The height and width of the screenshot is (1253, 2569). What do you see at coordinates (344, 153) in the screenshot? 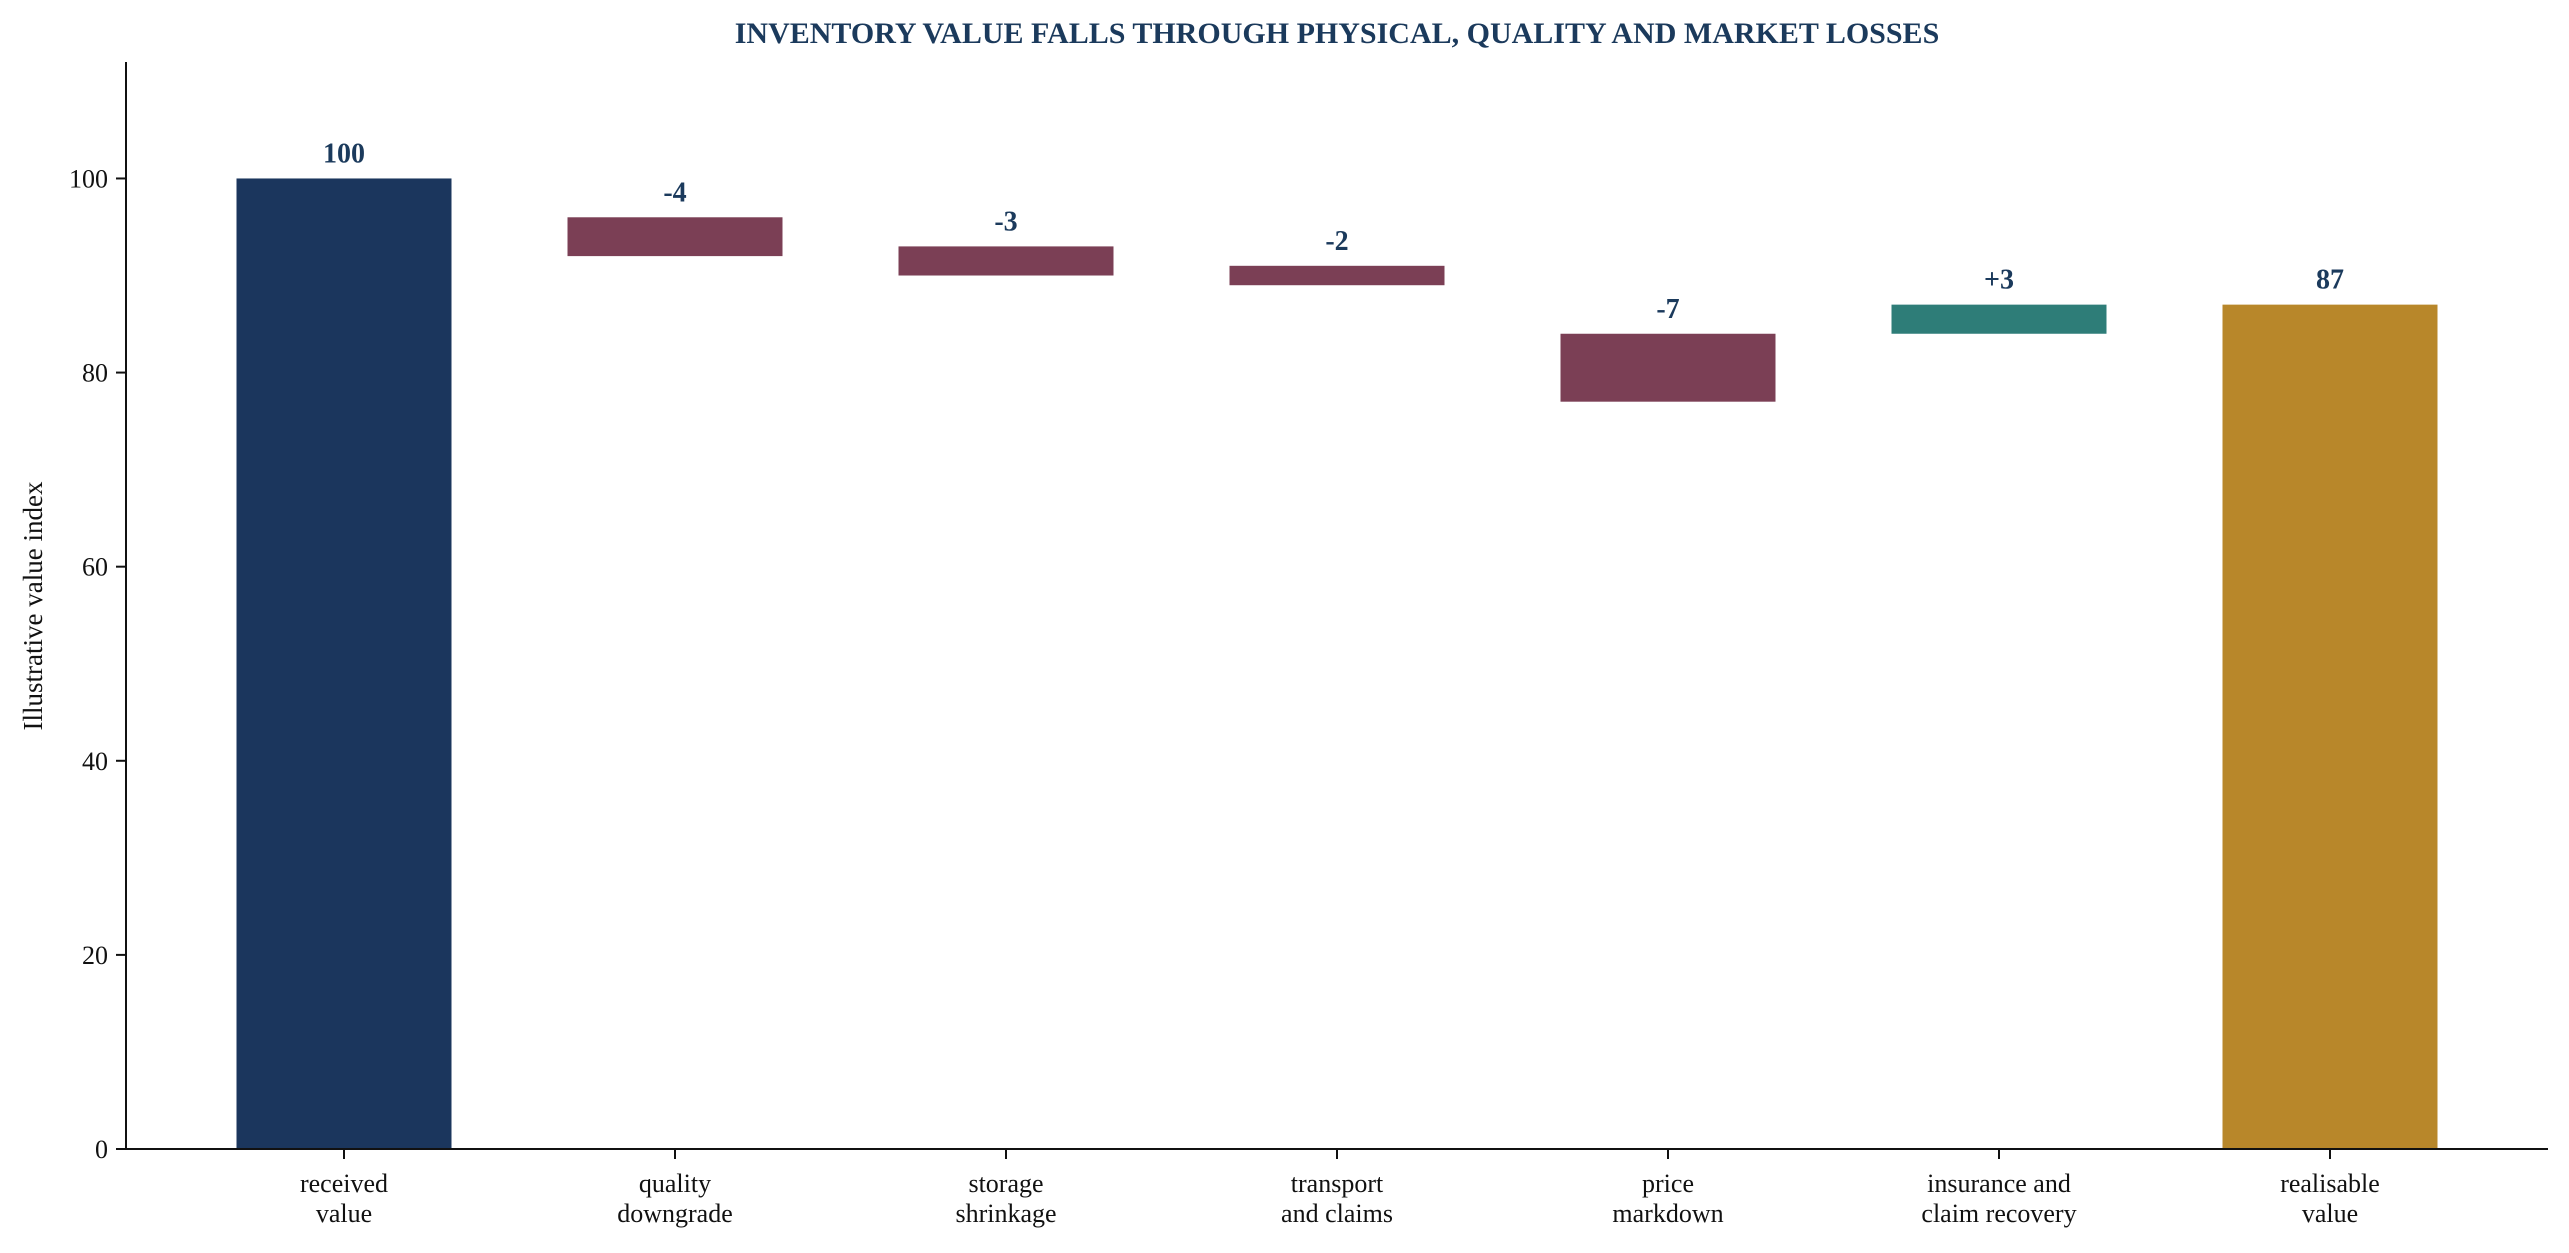
I see `data-label-1: 100` at bounding box center [344, 153].